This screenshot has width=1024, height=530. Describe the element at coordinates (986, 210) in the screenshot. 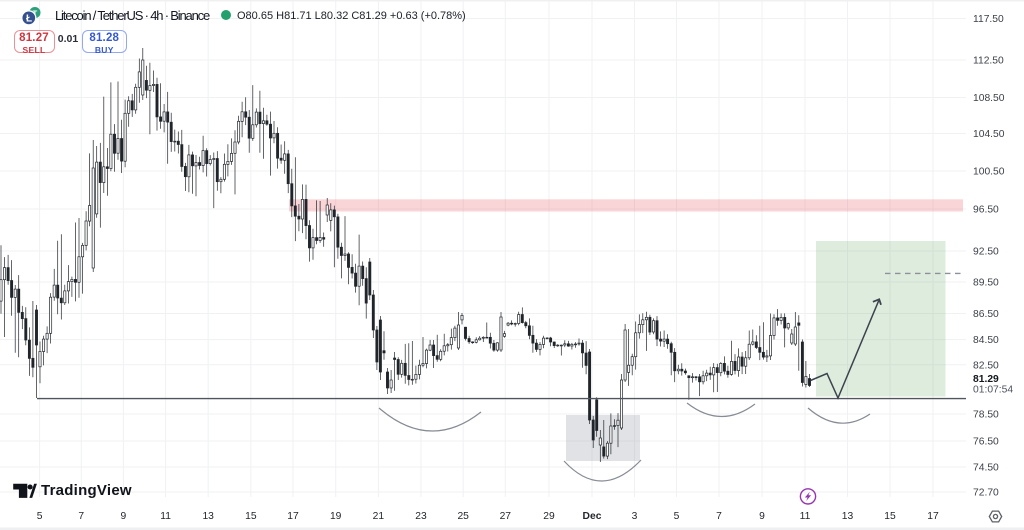

I see `svg-text: 96.50` at that location.